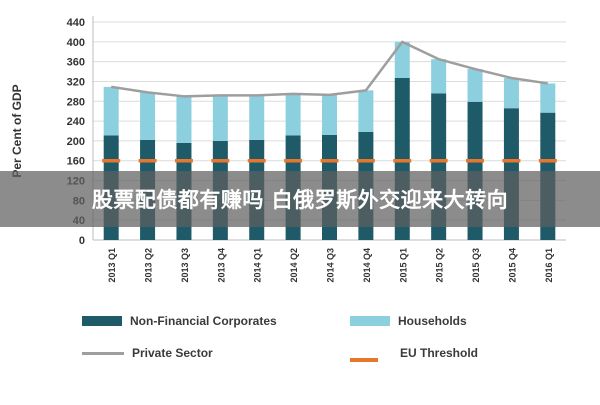 Image resolution: width=600 pixels, height=405 pixels. I want to click on x-tick-label: 2015 Q4, so click(512, 265).